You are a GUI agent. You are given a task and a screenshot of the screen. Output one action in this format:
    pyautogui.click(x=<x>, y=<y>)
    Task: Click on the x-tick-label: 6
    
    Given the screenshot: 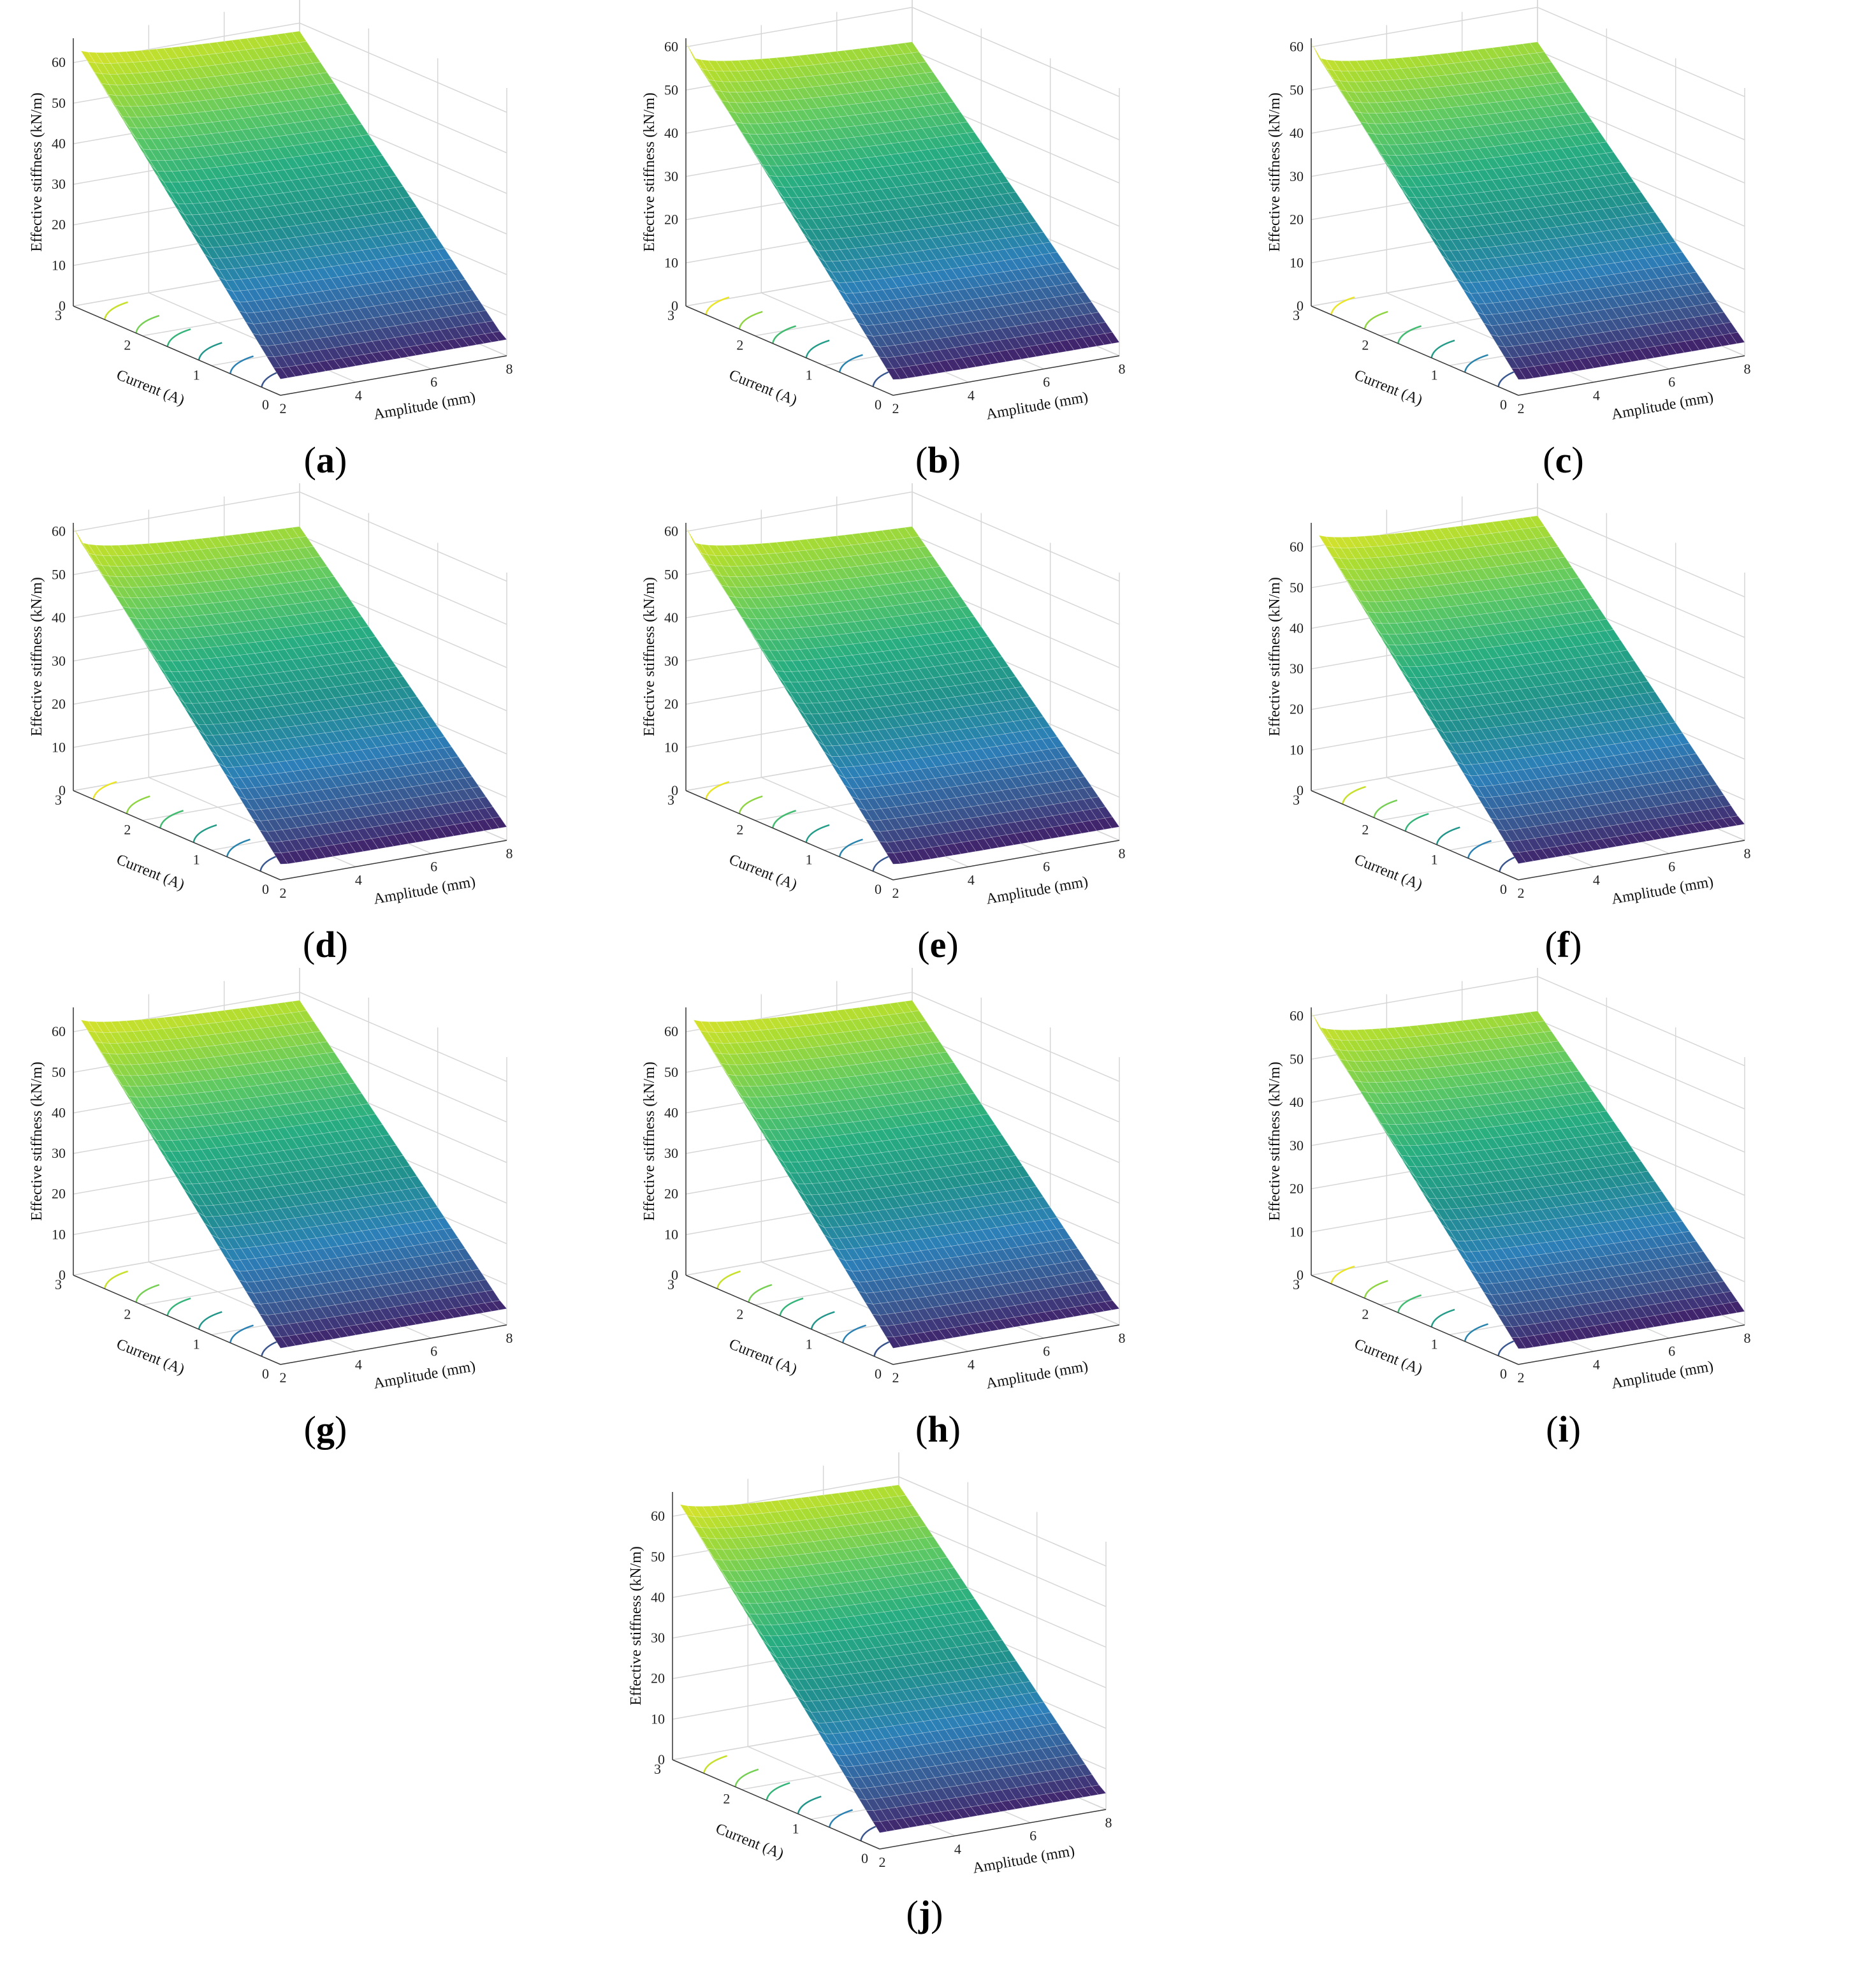 What is the action you would take?
    pyautogui.click(x=433, y=867)
    